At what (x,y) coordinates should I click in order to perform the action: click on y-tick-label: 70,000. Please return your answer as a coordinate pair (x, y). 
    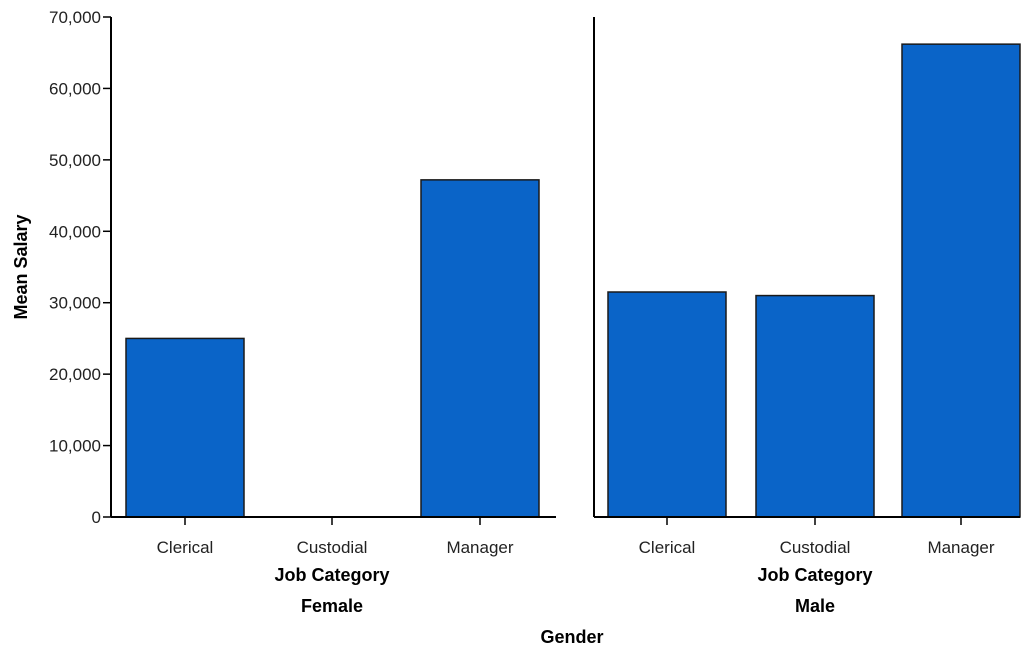
    Looking at the image, I should click on (75, 17).